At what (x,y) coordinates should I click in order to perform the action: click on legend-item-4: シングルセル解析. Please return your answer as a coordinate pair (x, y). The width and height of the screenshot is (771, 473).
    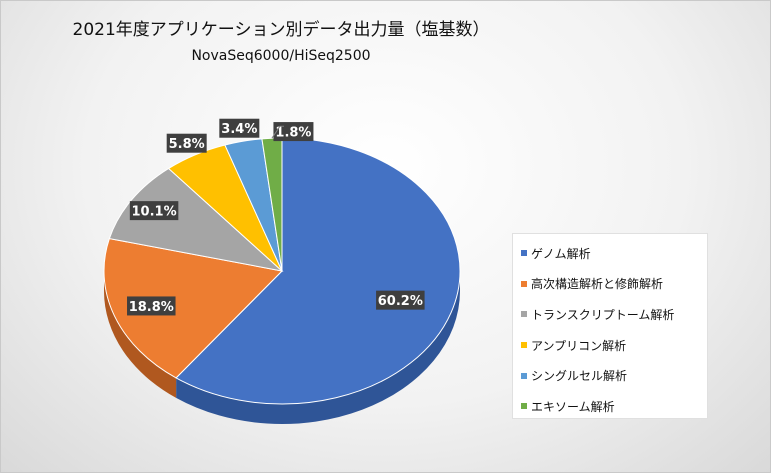
    Looking at the image, I should click on (614, 375).